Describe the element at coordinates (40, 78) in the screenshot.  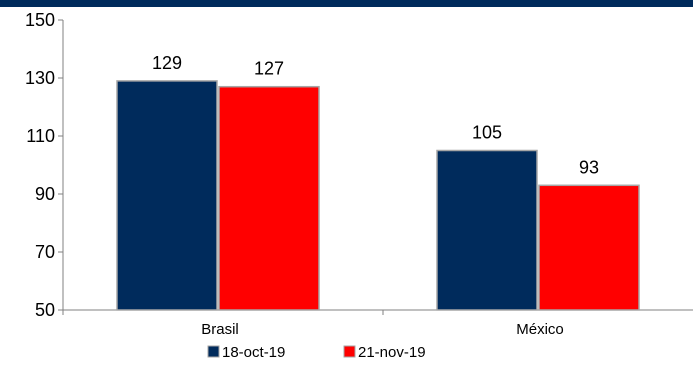
I see `y-tick-label: 130` at that location.